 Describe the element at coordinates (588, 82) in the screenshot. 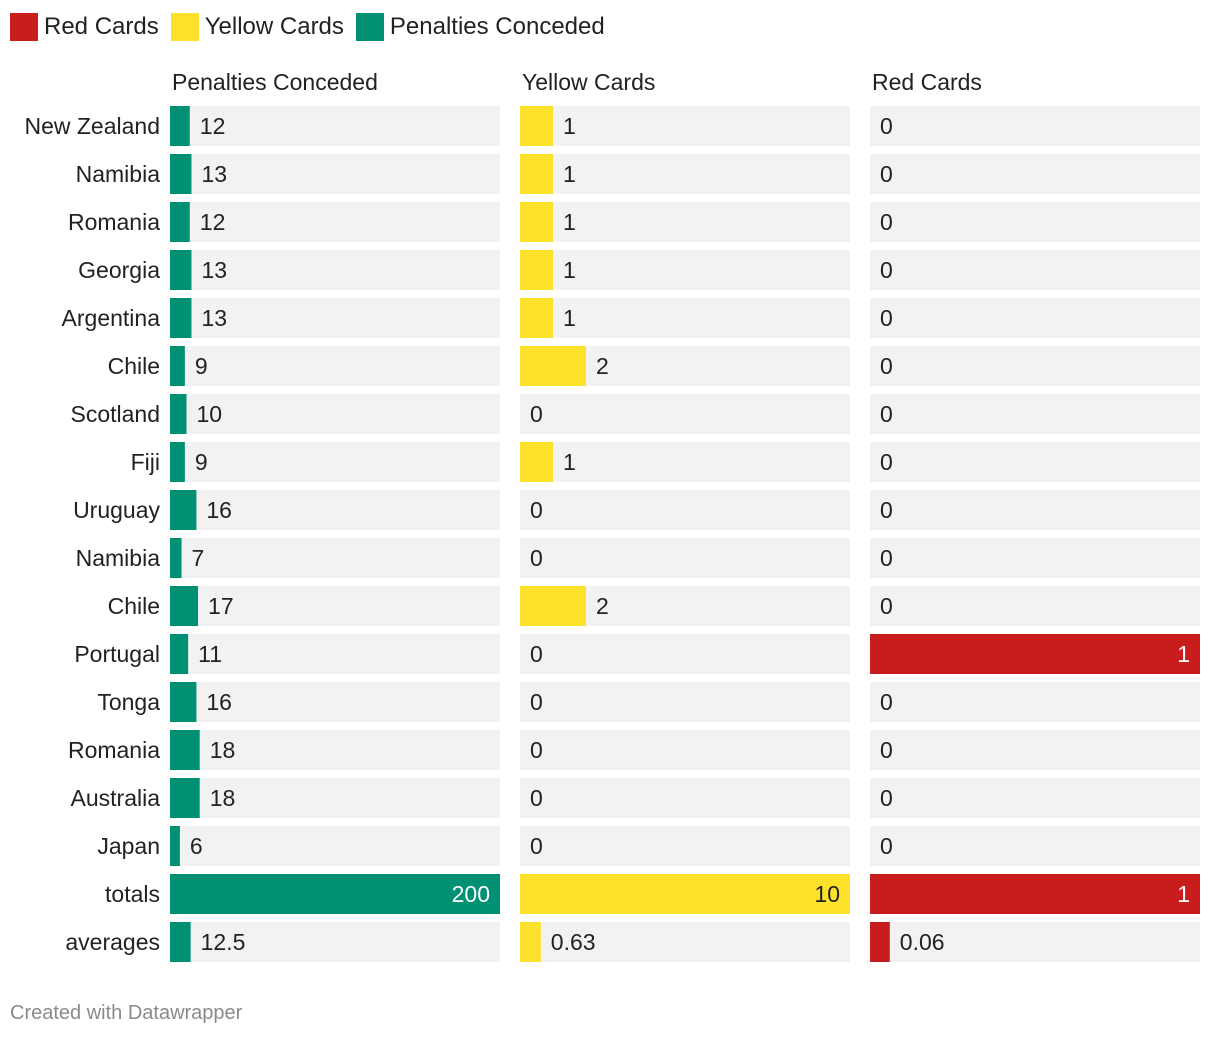

I see `column-header-yellow-cards: Yellow Cards` at that location.